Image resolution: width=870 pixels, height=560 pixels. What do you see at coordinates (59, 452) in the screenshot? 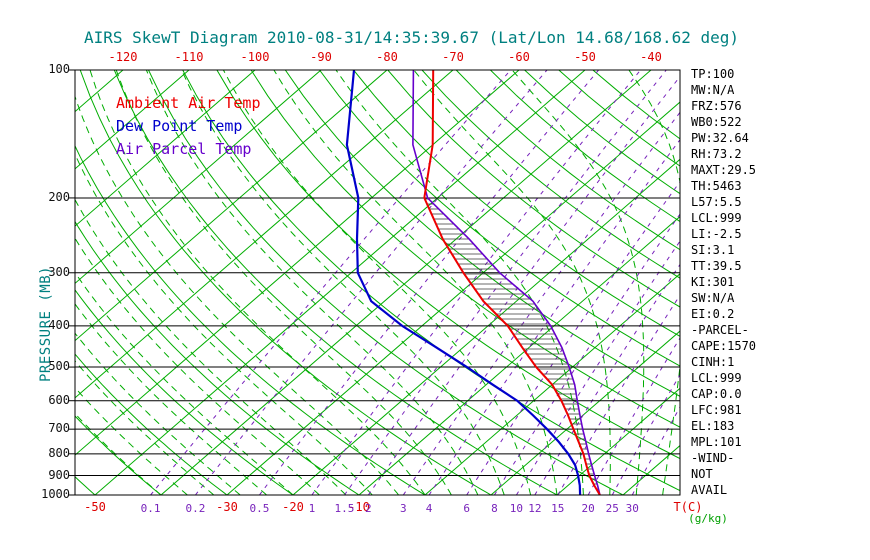
I see `pressure-tick-label: 800` at bounding box center [59, 452].